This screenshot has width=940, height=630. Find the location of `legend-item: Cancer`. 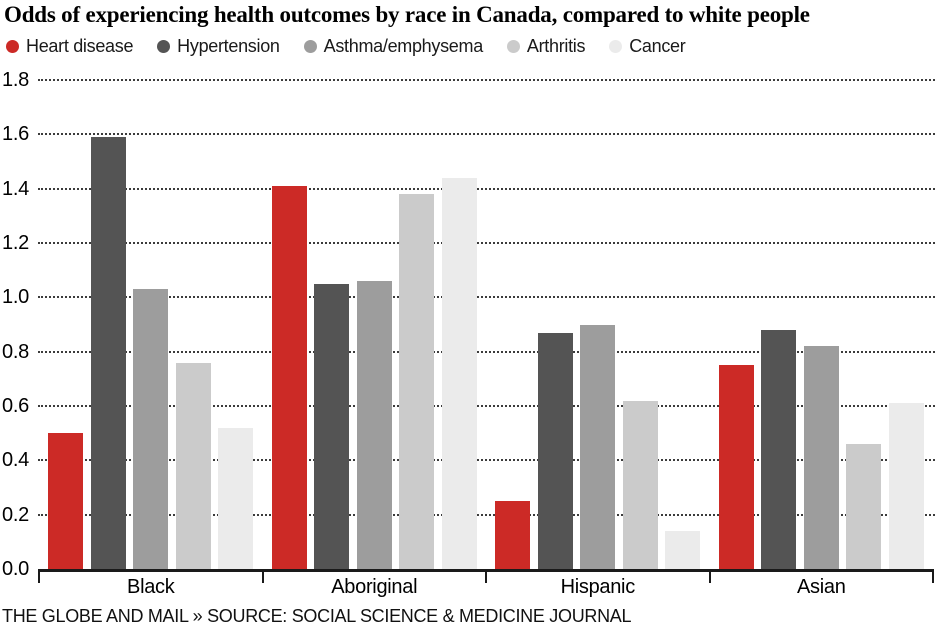

legend-item: Cancer is located at coordinates (647, 46).